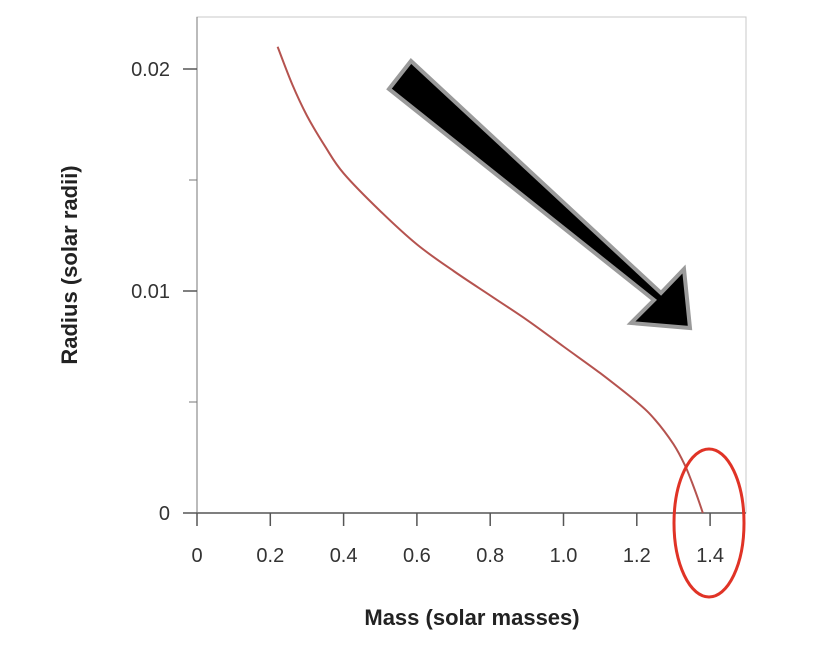  I want to click on y-tick-label: 0.02, so click(150, 70).